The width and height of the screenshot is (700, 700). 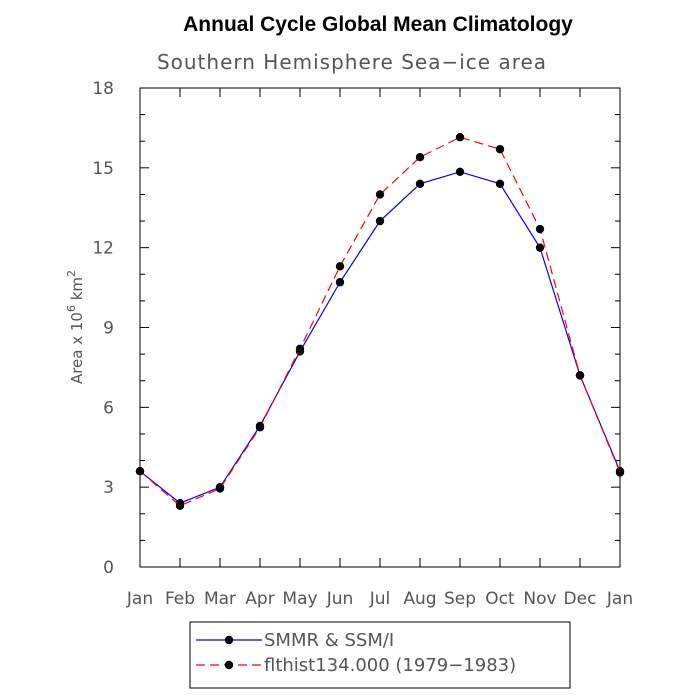 What do you see at coordinates (539, 599) in the screenshot?
I see `xtick-label: Nov` at bounding box center [539, 599].